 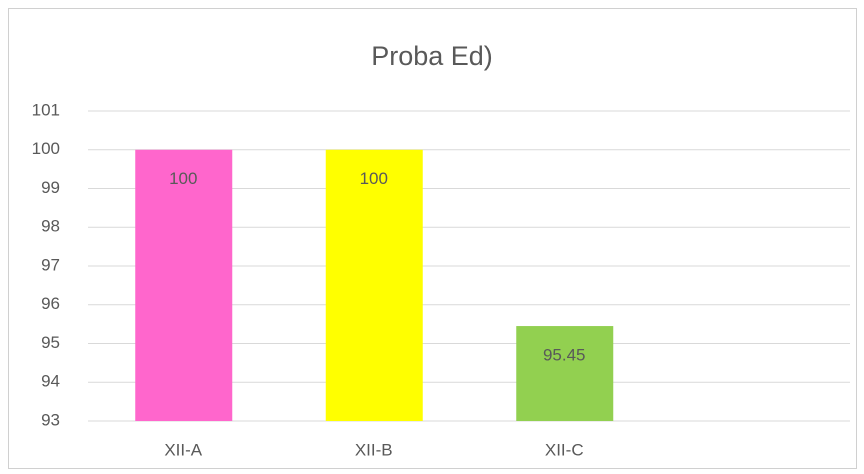 What do you see at coordinates (46, 109) in the screenshot?
I see `y-tick-label: 101` at bounding box center [46, 109].